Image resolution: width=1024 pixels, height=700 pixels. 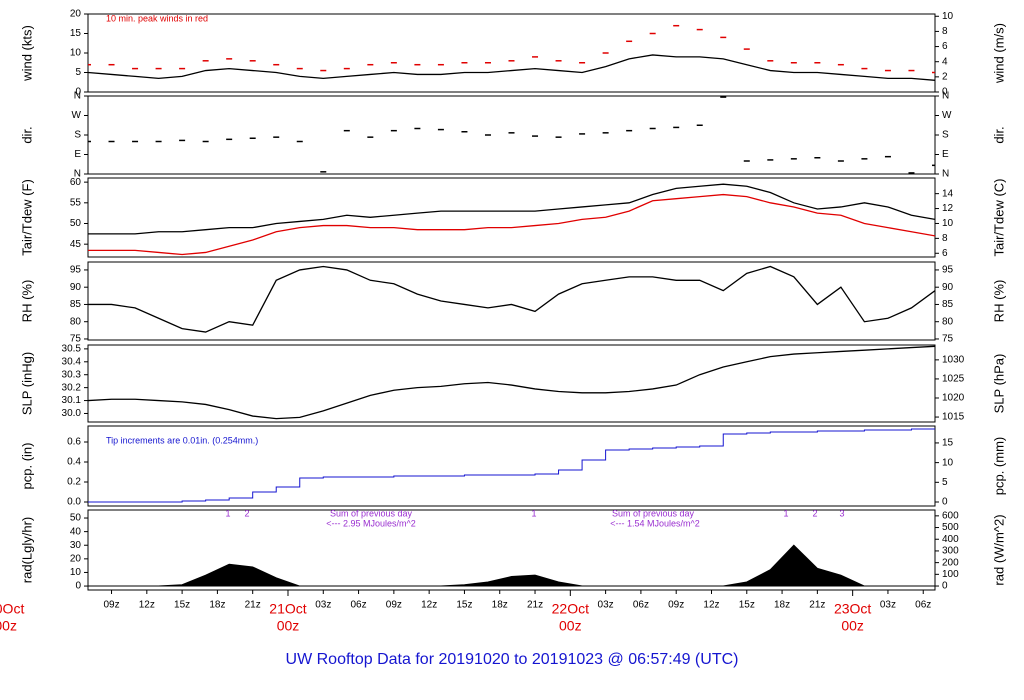 I want to click on y2-tick-label: 14, so click(x=948, y=193).